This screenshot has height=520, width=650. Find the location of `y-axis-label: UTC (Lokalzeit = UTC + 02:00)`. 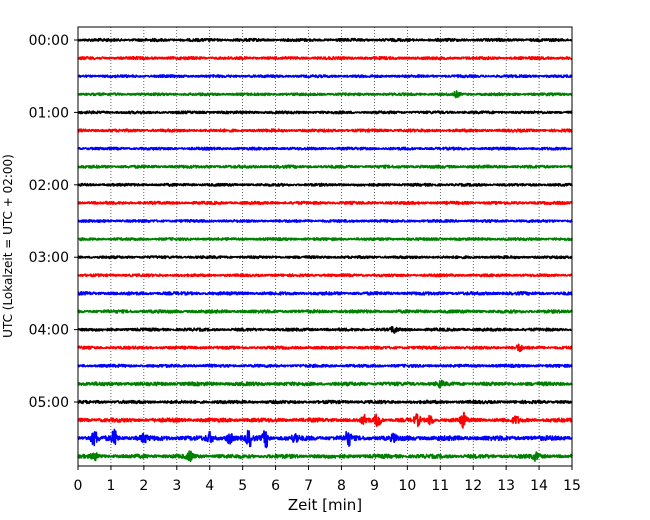

y-axis-label: UTC (Lokalzeit = UTC + 02:00) is located at coordinates (8, 246).